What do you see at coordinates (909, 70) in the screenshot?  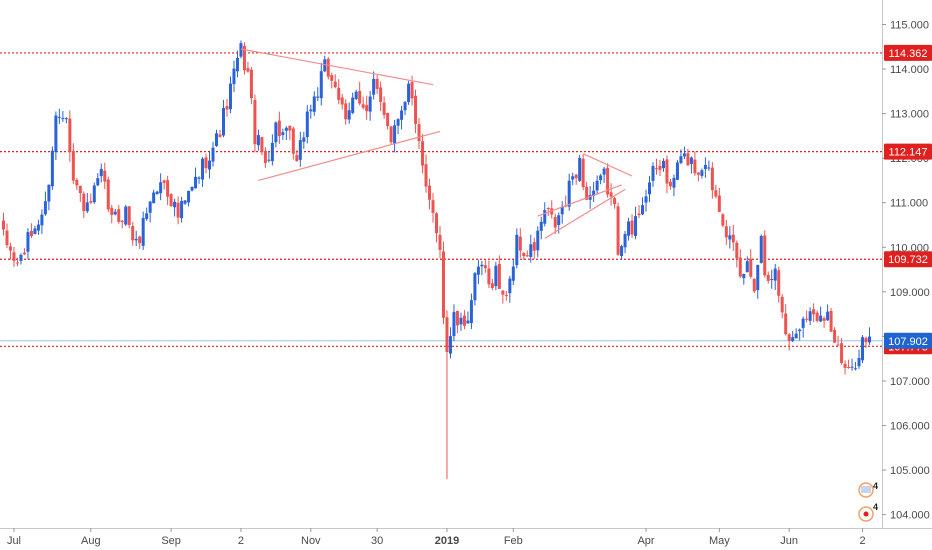 I see `y-tick-label: 114.000` at bounding box center [909, 70].